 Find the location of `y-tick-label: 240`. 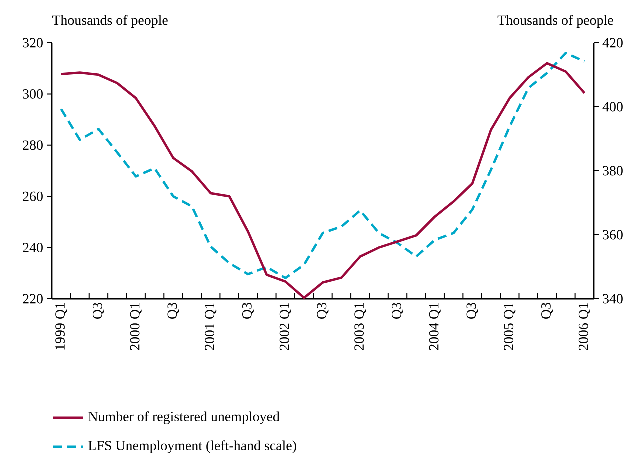

y-tick-label: 240 is located at coordinates (33, 248).